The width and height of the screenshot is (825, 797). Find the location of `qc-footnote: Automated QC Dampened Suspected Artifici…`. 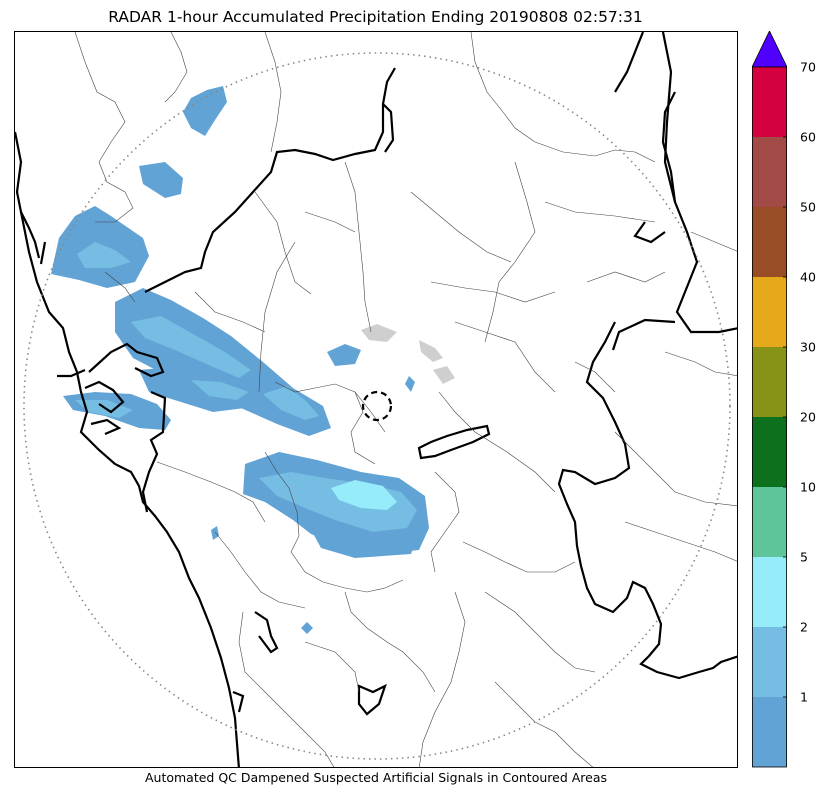

qc-footnote: Automated QC Dampened Suspected Artifici… is located at coordinates (376, 777).